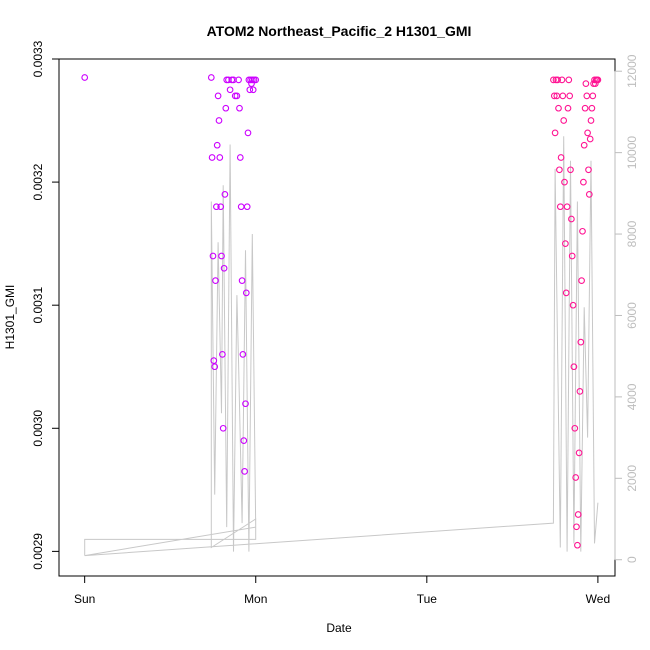 The image size is (650, 650). Describe the element at coordinates (342, 590) in the screenshot. I see `x-axis: Sun Mon Tue Wed` at that location.